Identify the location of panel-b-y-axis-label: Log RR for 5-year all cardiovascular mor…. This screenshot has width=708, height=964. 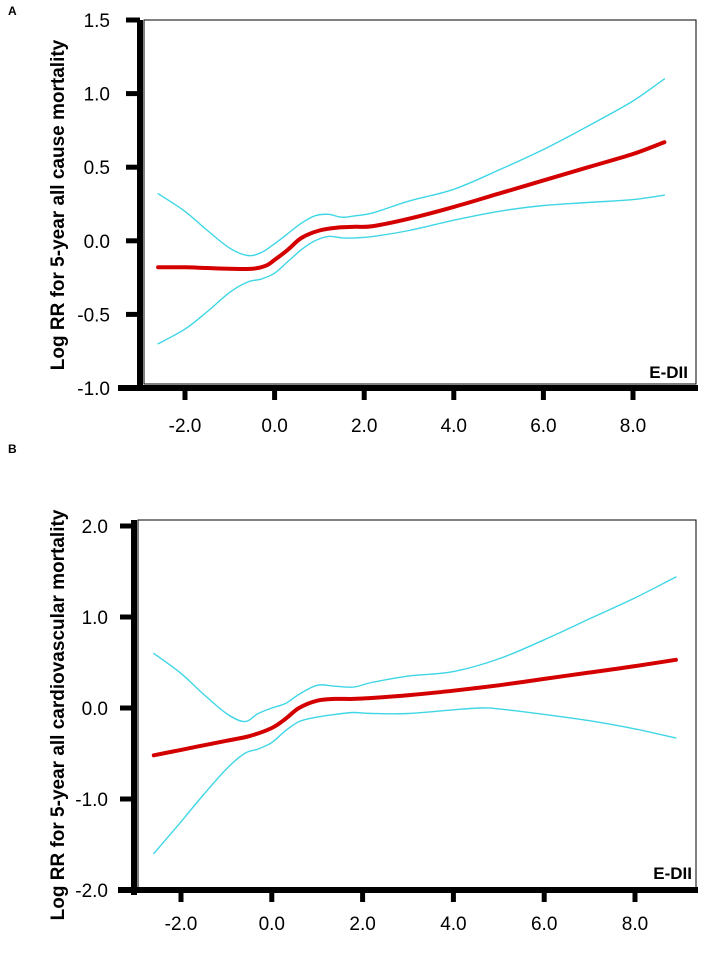
(58, 714).